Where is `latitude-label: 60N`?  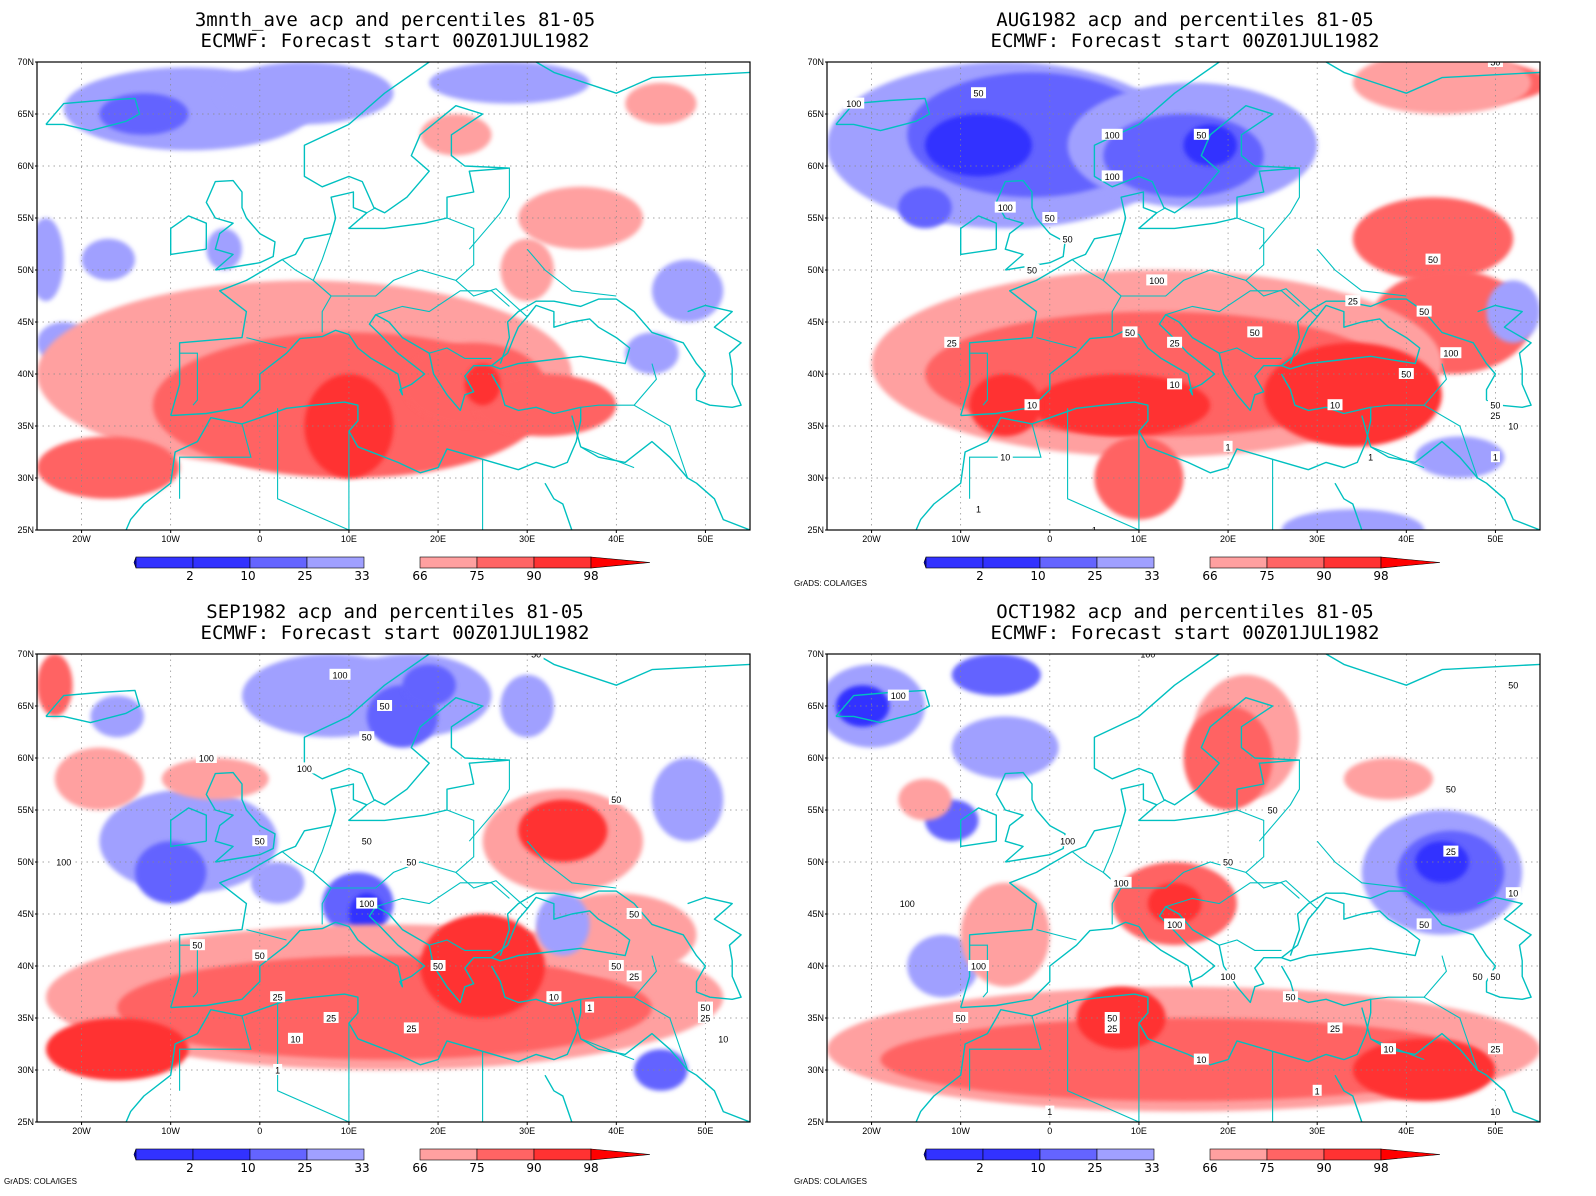 latitude-label: 60N is located at coordinates (815, 758).